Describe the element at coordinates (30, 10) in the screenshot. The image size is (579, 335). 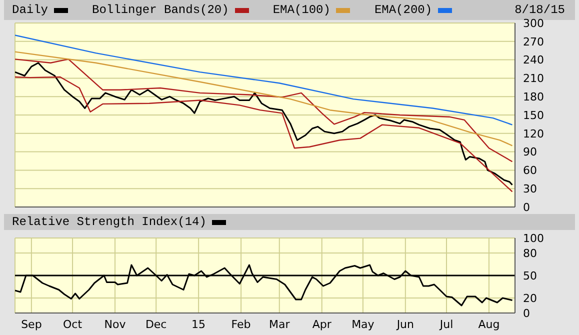
I see `legend-label: Daily` at that location.